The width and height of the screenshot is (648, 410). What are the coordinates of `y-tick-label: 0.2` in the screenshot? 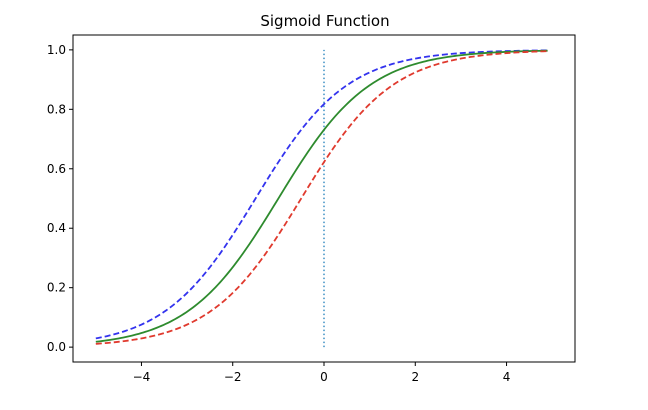 It's located at (56, 288).